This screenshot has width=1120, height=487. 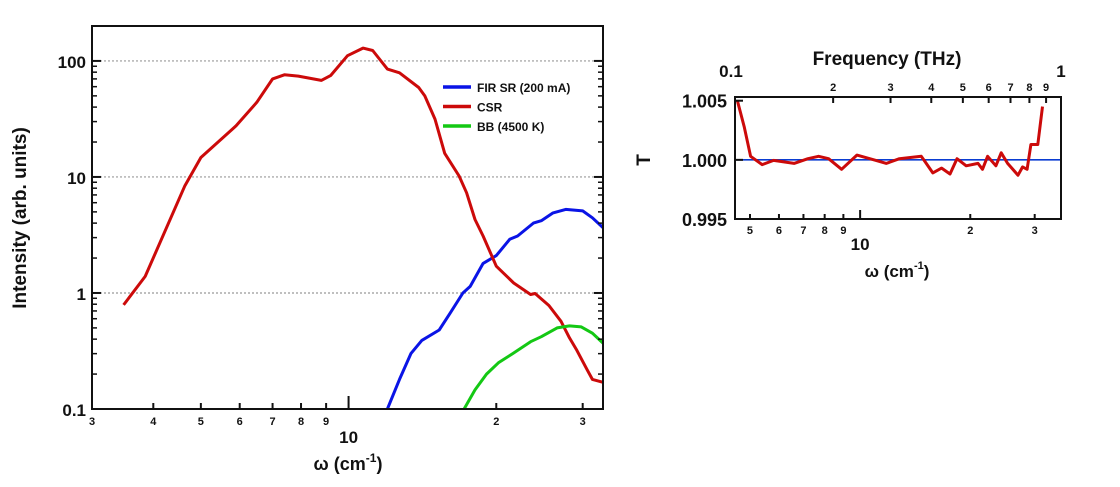 What do you see at coordinates (1029, 88) in the screenshot?
I see `top-x-tick-label: 8` at bounding box center [1029, 88].